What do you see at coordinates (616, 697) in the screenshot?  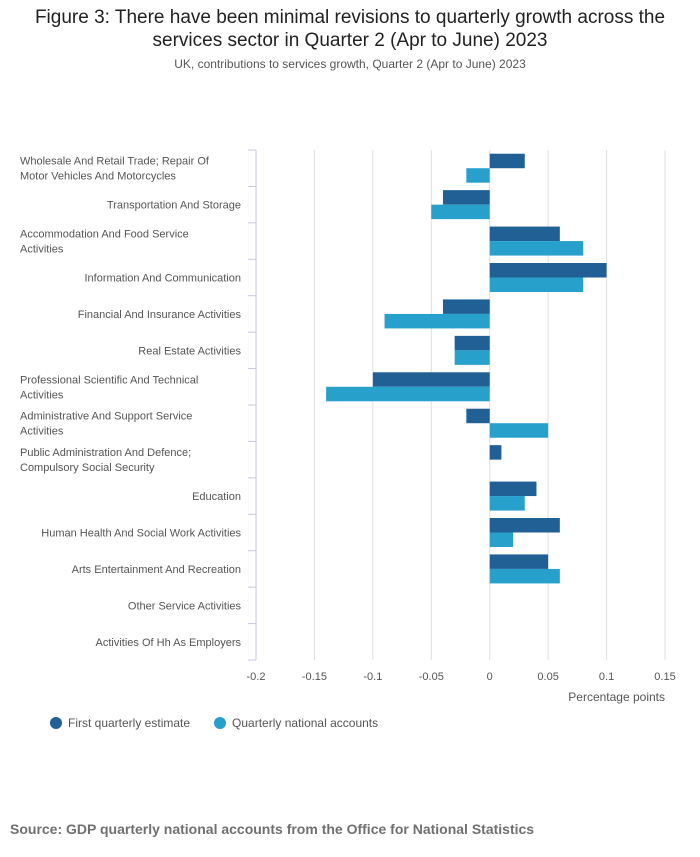 I see `x-axis-label: Percentage points` at bounding box center [616, 697].